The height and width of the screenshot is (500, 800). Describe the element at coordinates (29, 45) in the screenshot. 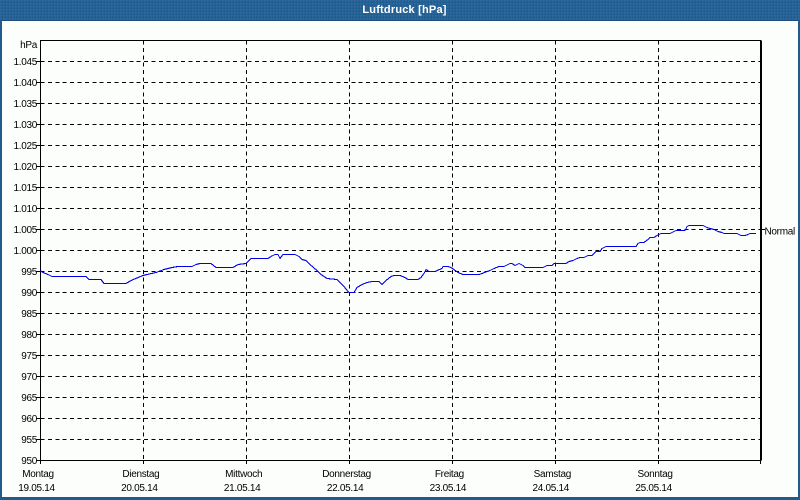

I see `svg-text: hPa` at that location.